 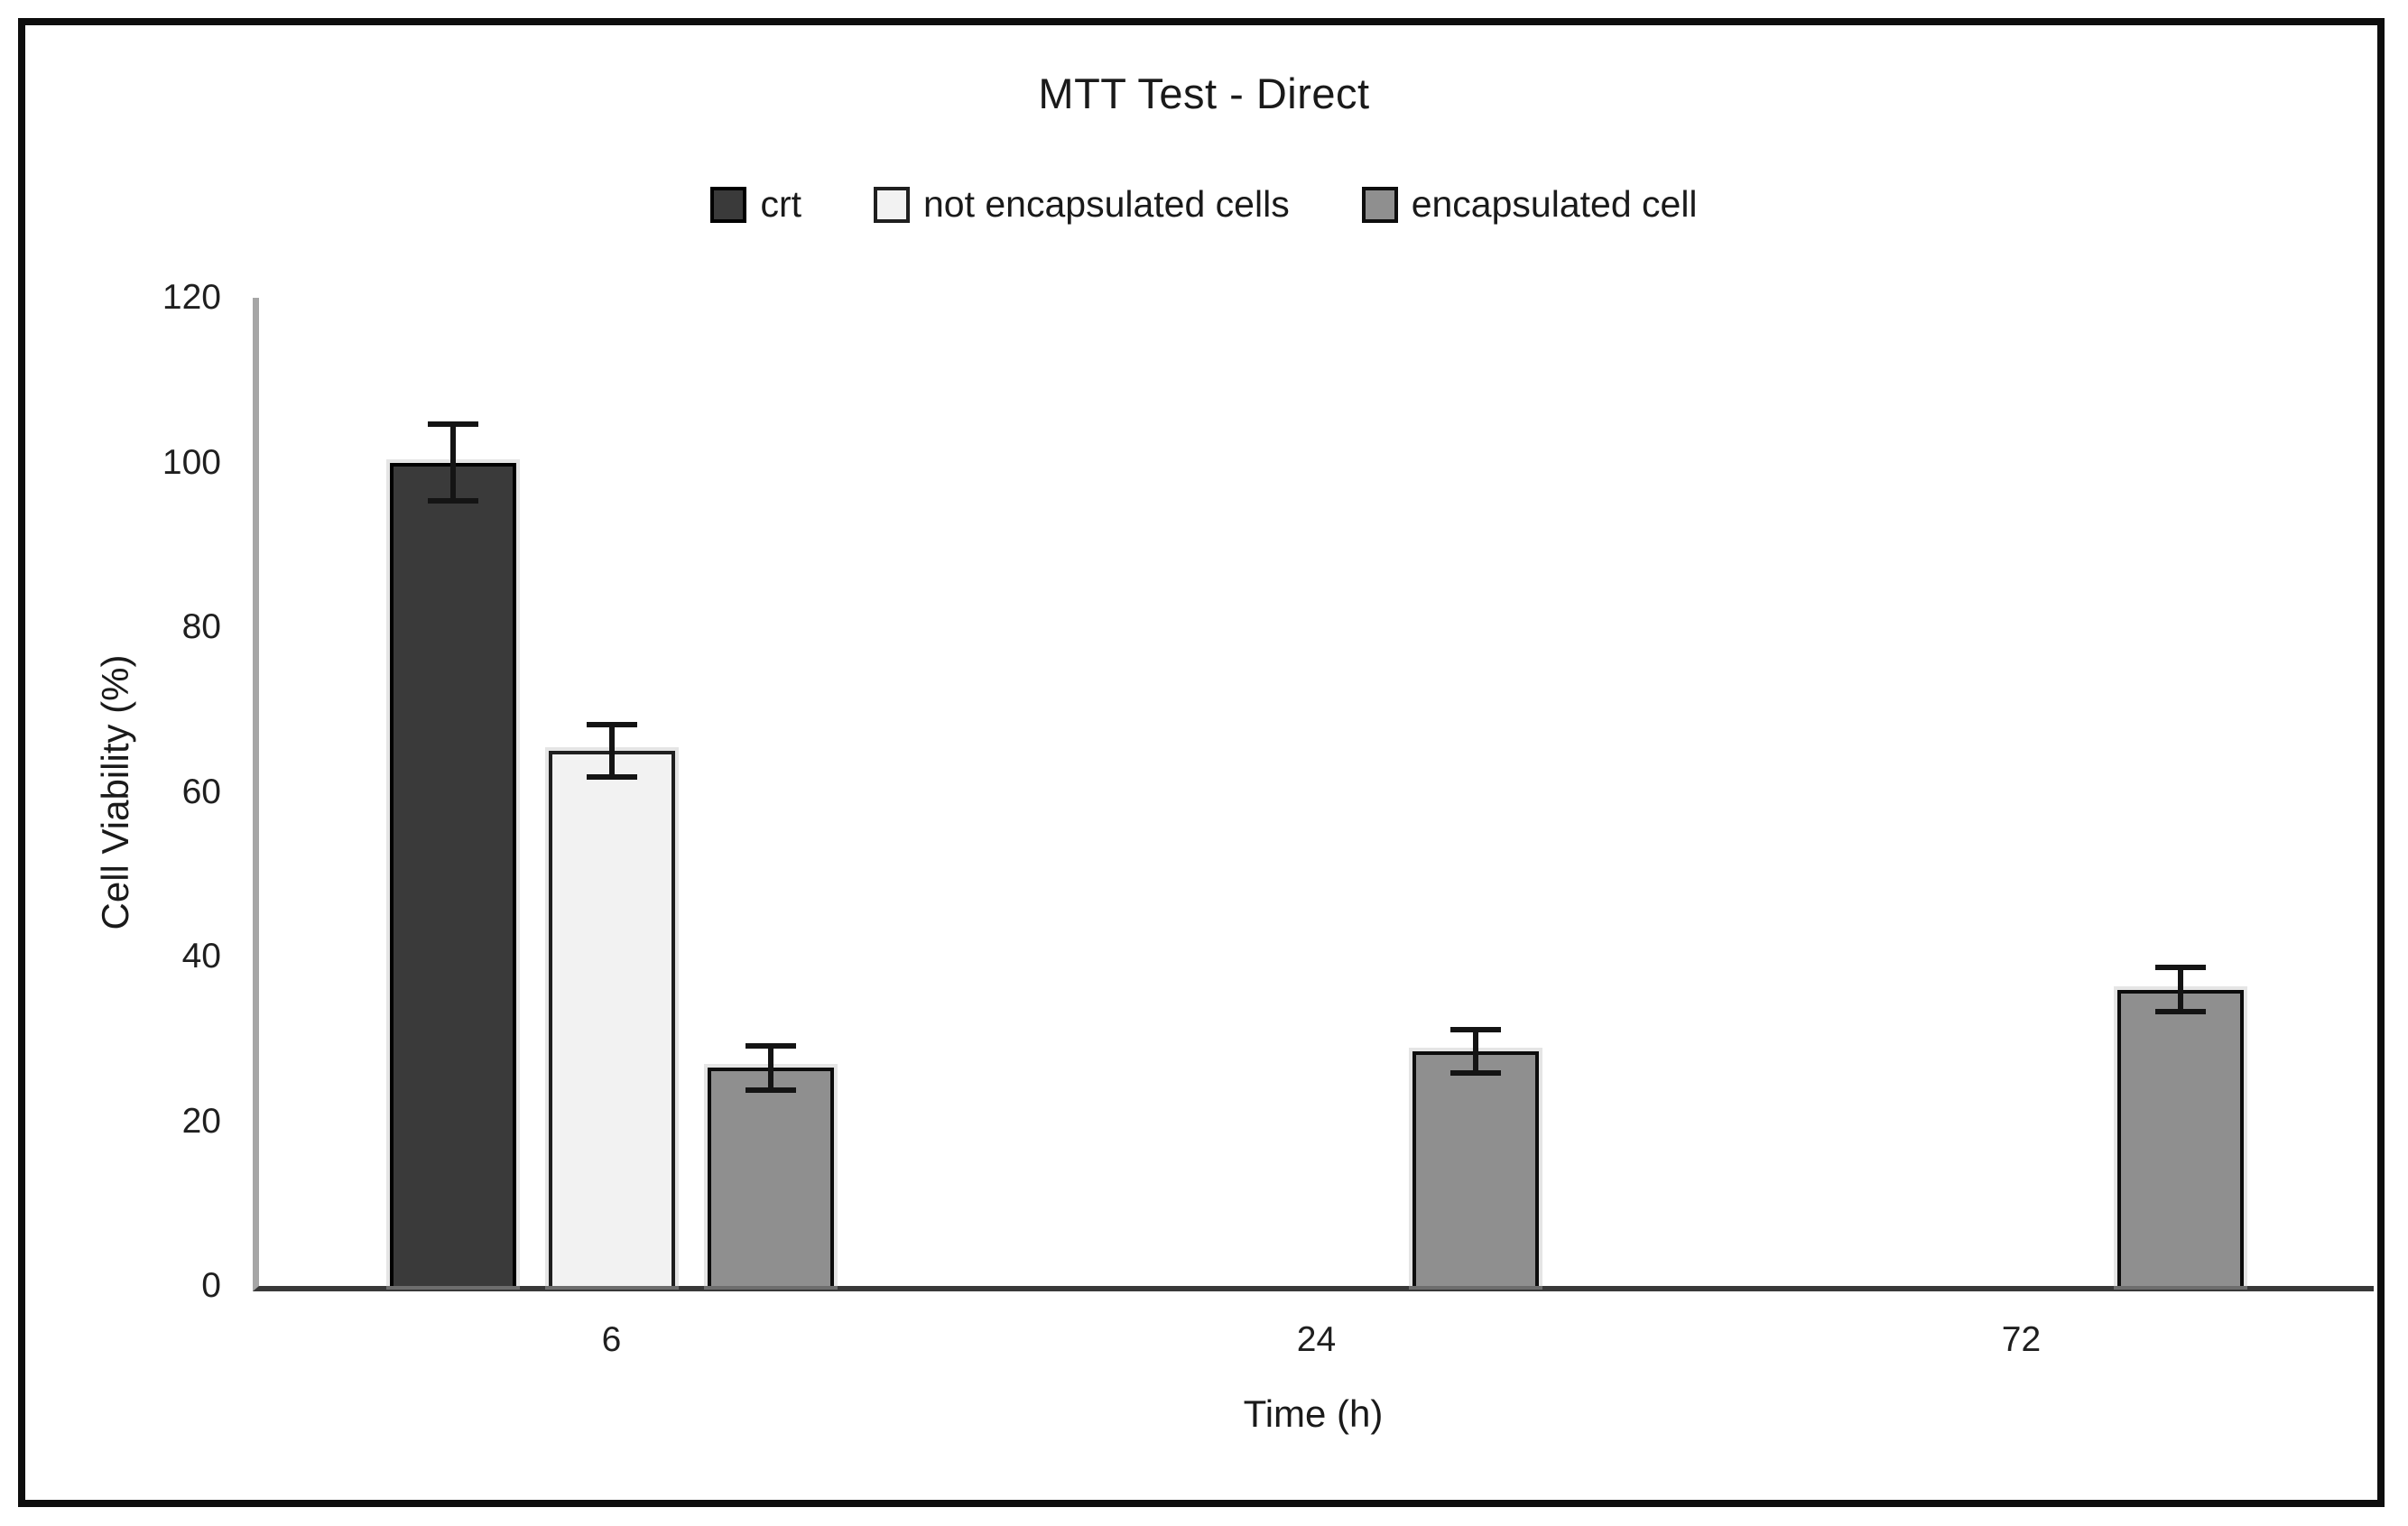 What do you see at coordinates (211, 1285) in the screenshot?
I see `y-tick-label: 0` at bounding box center [211, 1285].